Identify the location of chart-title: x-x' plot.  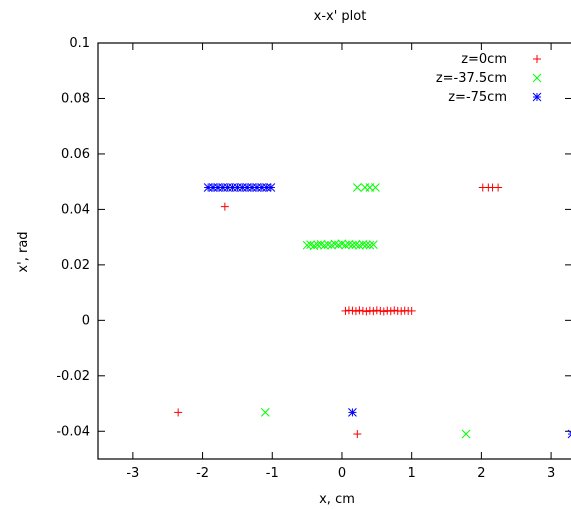
(340, 16).